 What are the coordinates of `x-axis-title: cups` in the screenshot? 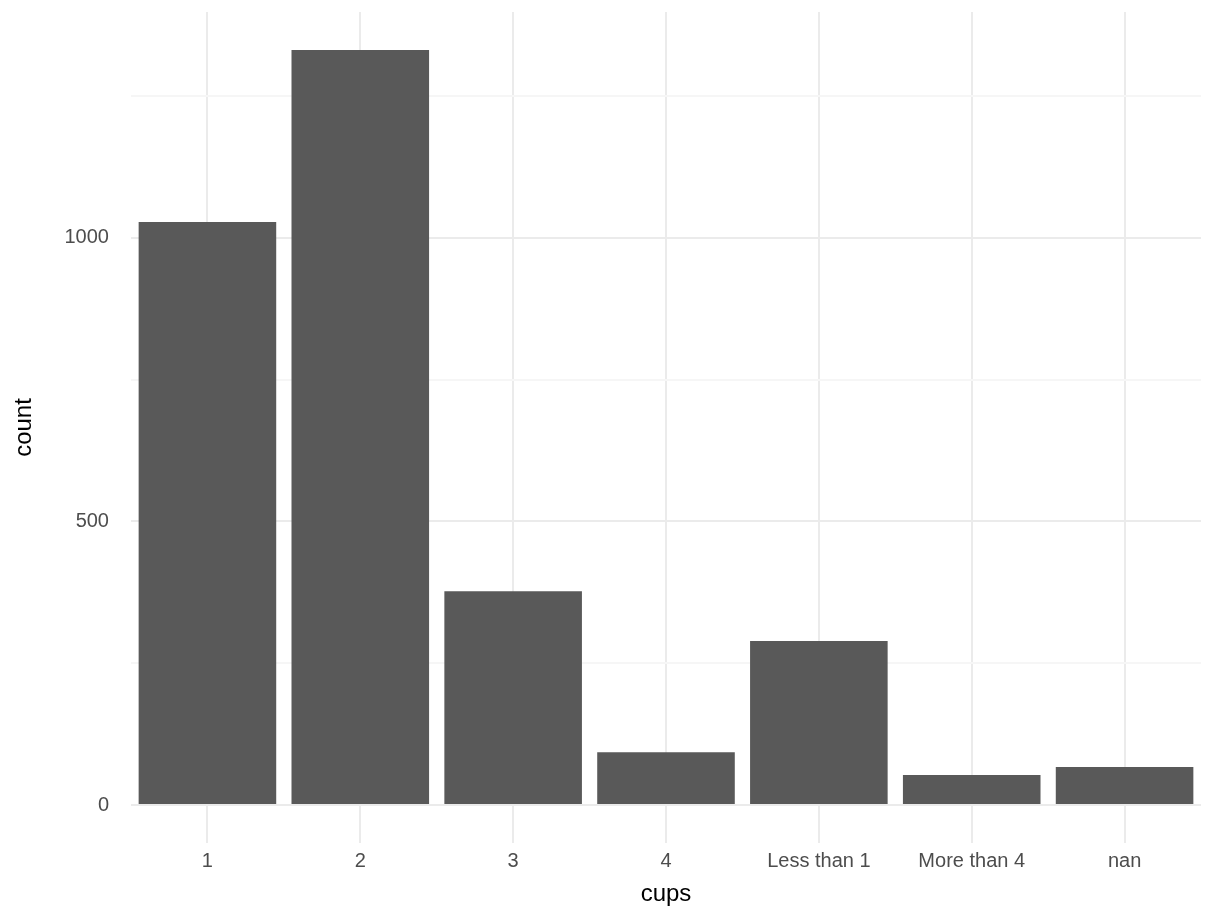 It's located at (666, 893).